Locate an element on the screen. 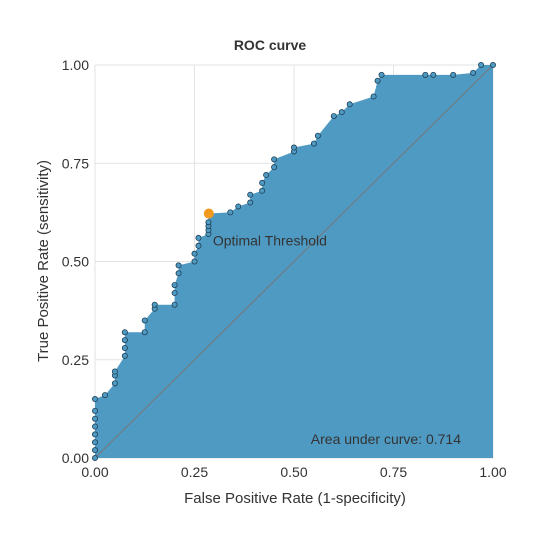  x-tick-label: 1.00 is located at coordinates (492, 472).